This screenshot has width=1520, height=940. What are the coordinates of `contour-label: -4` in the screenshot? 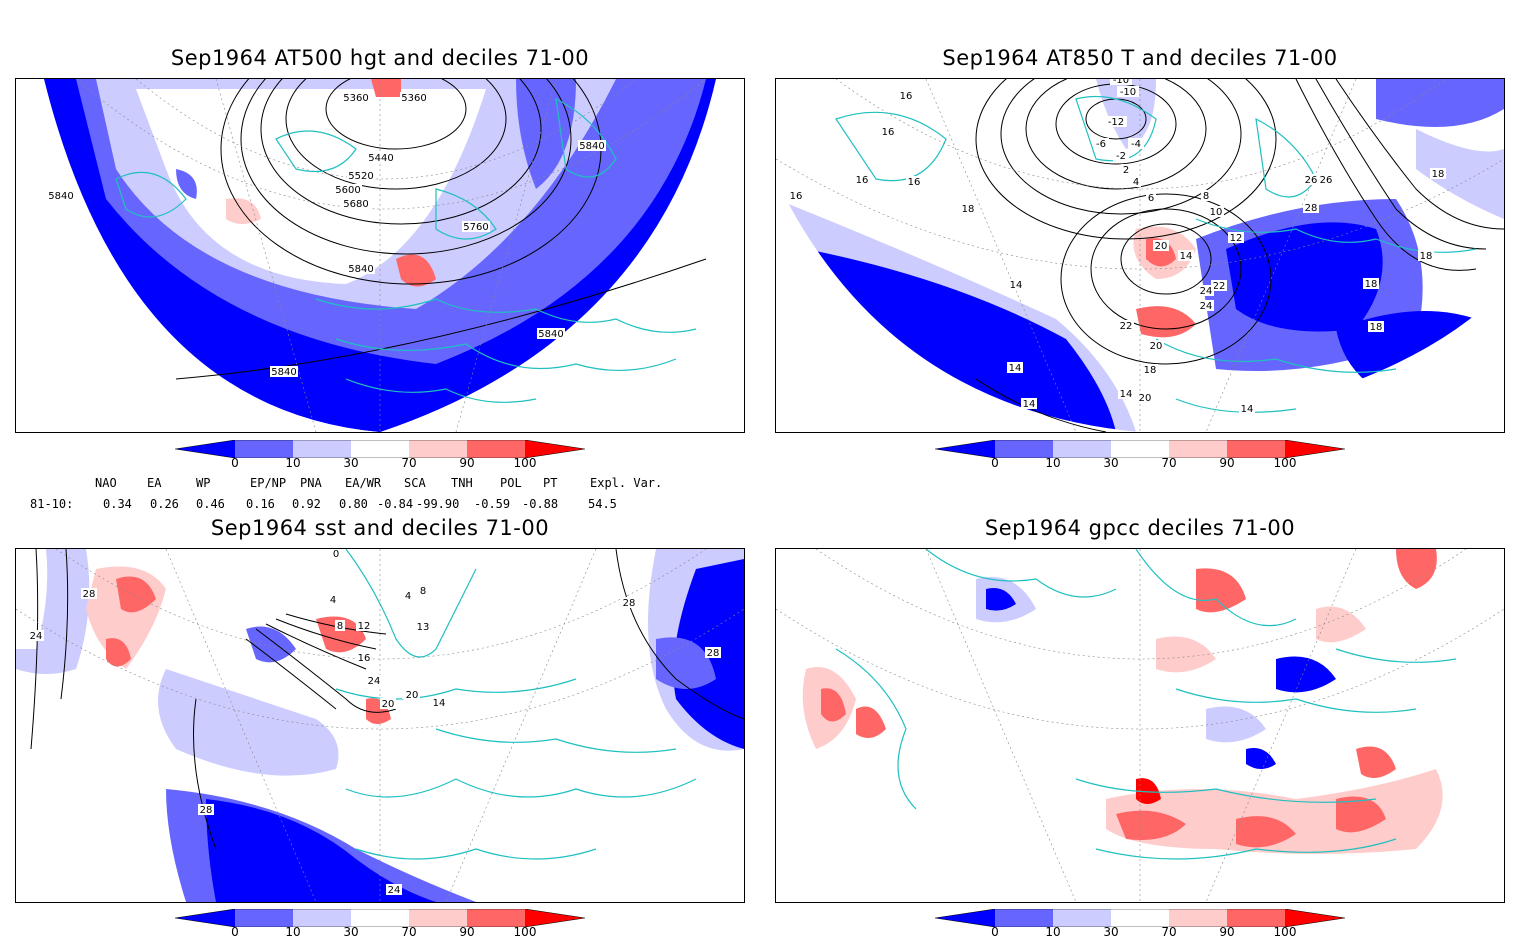 It's located at (1136, 144).